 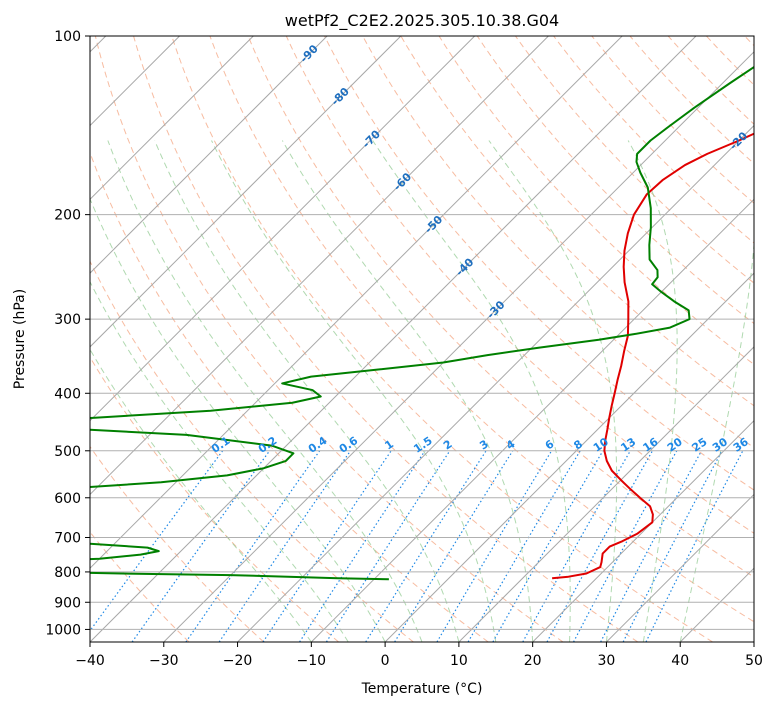 What do you see at coordinates (67, 37) in the screenshot?
I see `y-tick-label-100: 100` at bounding box center [67, 37].